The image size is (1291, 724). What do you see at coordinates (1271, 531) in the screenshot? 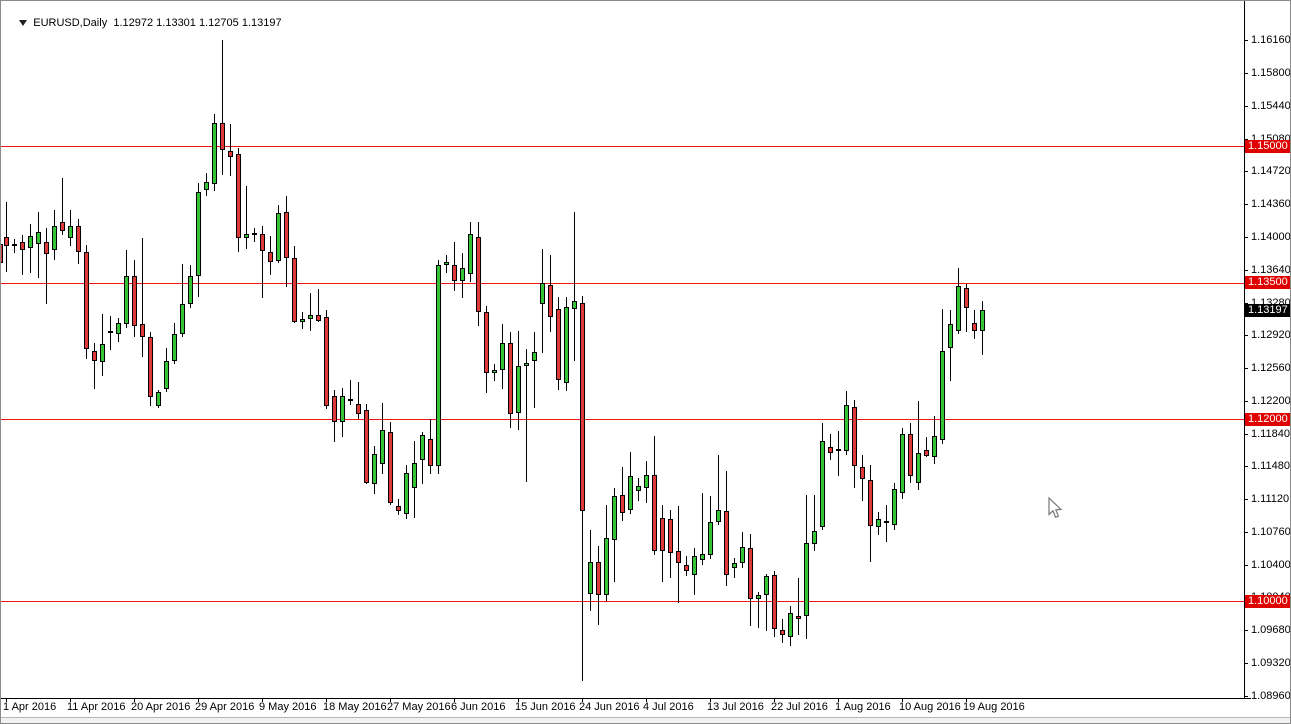
I see `y-axis-tick-label: 1.10760` at bounding box center [1271, 531].